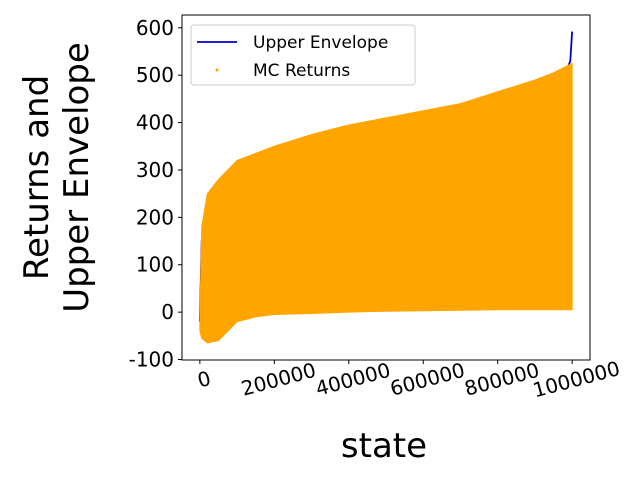 Image resolution: width=640 pixels, height=480 pixels. What do you see at coordinates (217, 70) in the screenshot?
I see `legend-marker` at bounding box center [217, 70].